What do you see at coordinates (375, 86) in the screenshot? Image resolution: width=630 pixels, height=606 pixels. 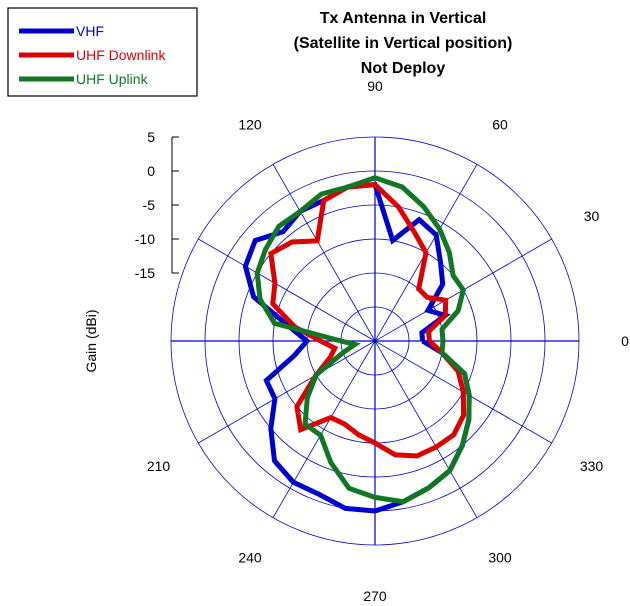 I see `angle-tick-label: 90` at bounding box center [375, 86].